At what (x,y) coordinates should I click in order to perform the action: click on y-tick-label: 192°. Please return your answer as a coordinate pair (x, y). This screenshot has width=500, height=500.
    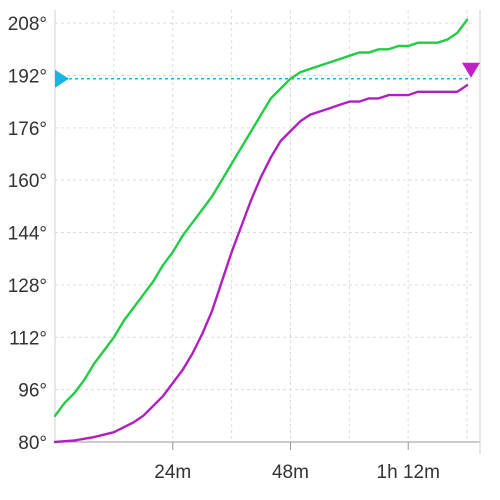
    Looking at the image, I should click on (27, 76).